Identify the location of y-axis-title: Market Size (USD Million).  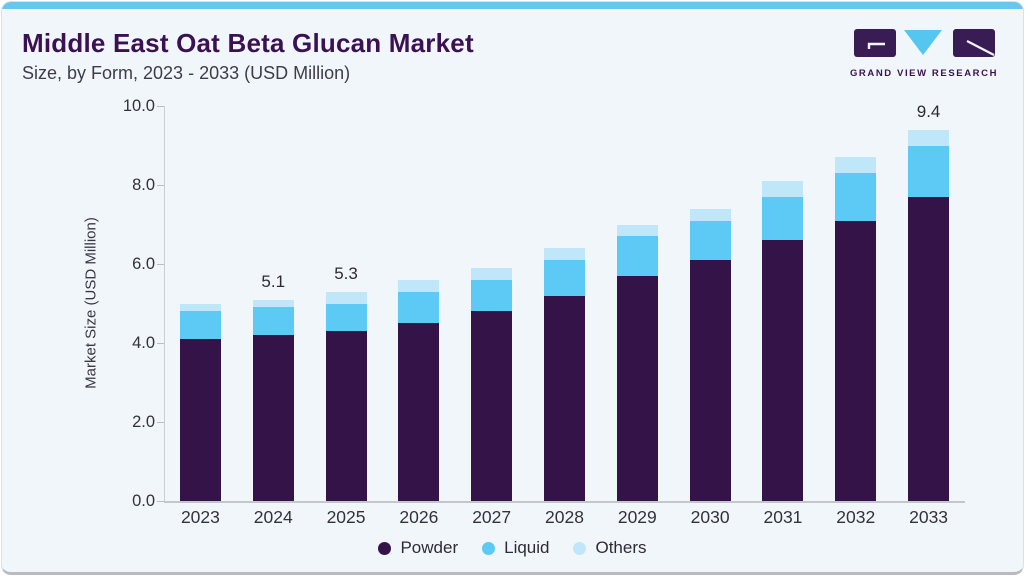
(91, 303).